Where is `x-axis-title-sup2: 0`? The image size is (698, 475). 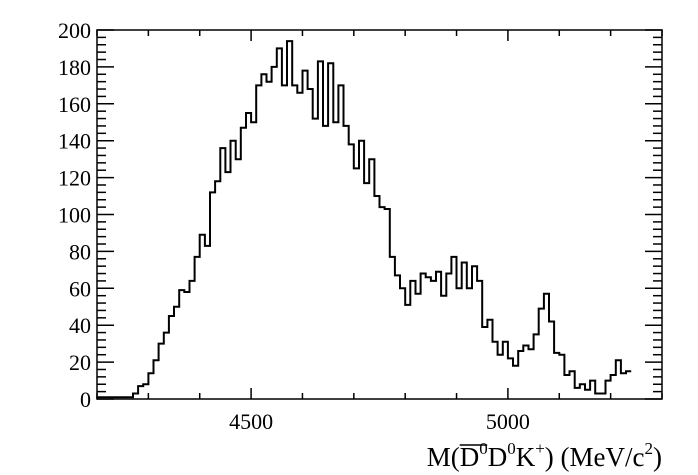 x-axis-title-sup2: 0 is located at coordinates (511, 448).